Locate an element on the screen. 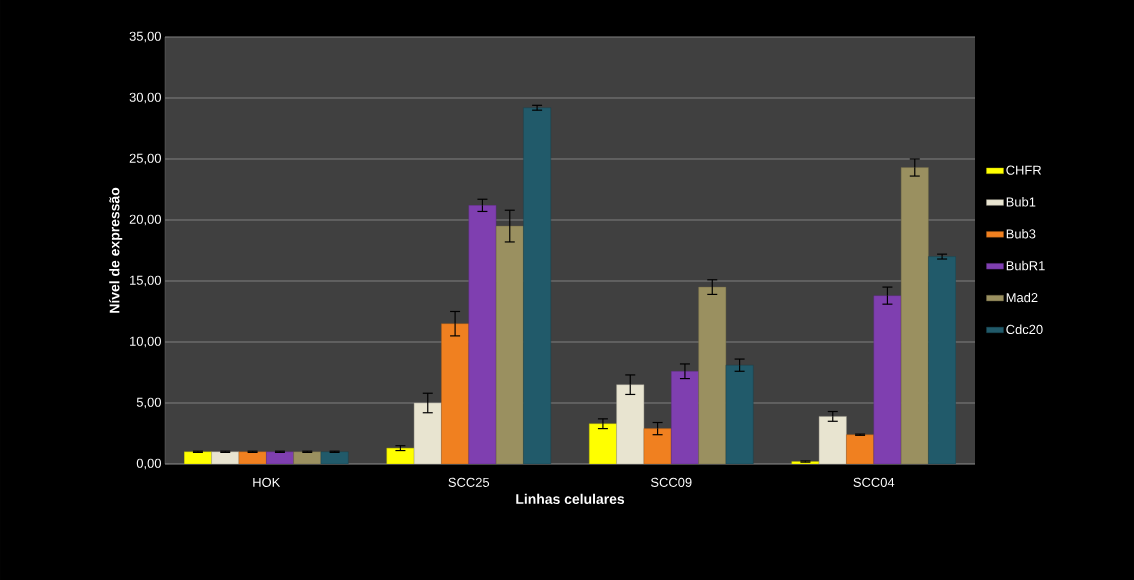  y-tick-label: 30,00 is located at coordinates (145, 98).